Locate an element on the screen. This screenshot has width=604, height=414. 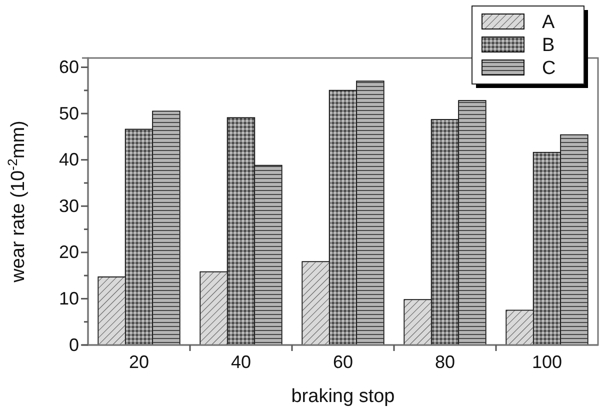
y-tick-label: 60 is located at coordinates (68, 67).